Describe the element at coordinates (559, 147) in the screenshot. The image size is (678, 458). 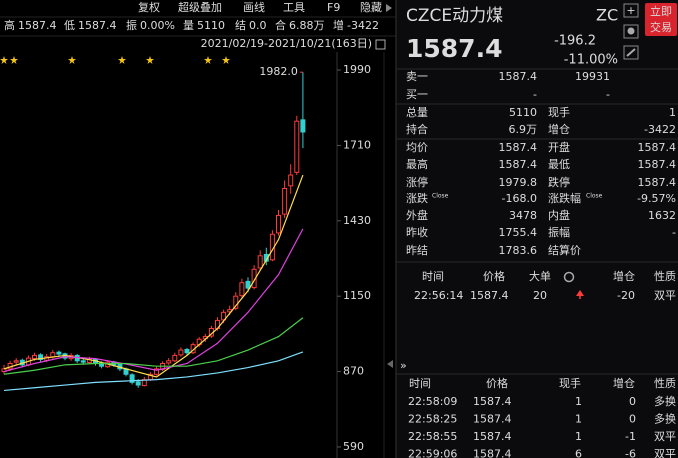
I see `stat-label: 开盘` at that location.